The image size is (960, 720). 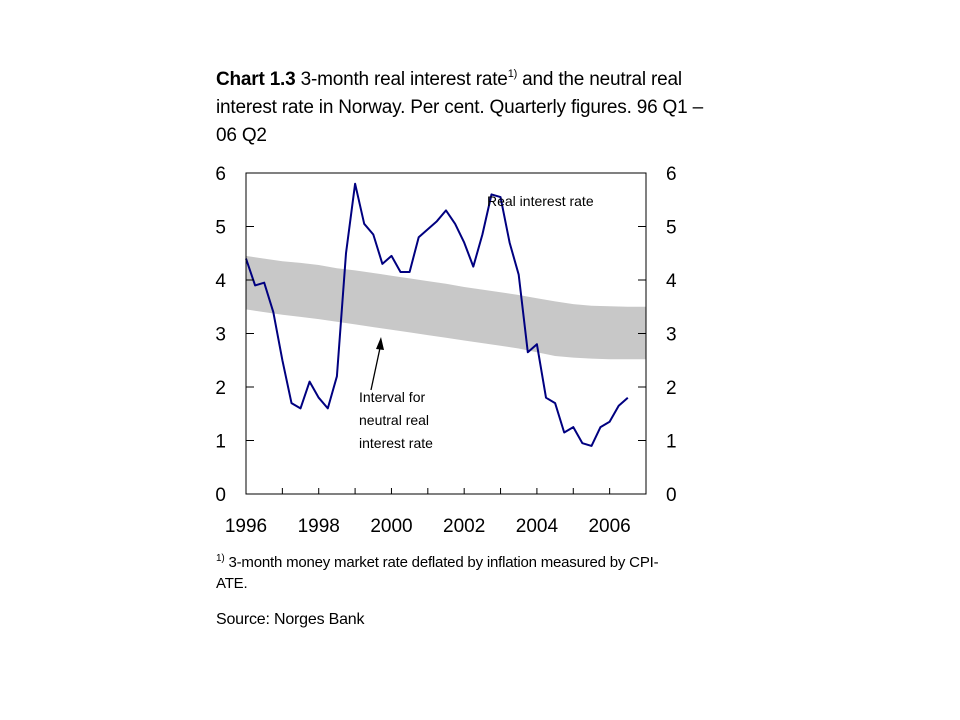 What do you see at coordinates (246, 526) in the screenshot?
I see `x-tick-label: 1996` at bounding box center [246, 526].